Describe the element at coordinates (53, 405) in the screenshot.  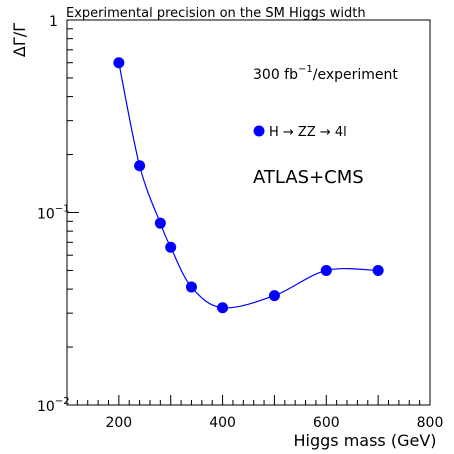
I see `y-tick-label: 10⁻²` at that location.